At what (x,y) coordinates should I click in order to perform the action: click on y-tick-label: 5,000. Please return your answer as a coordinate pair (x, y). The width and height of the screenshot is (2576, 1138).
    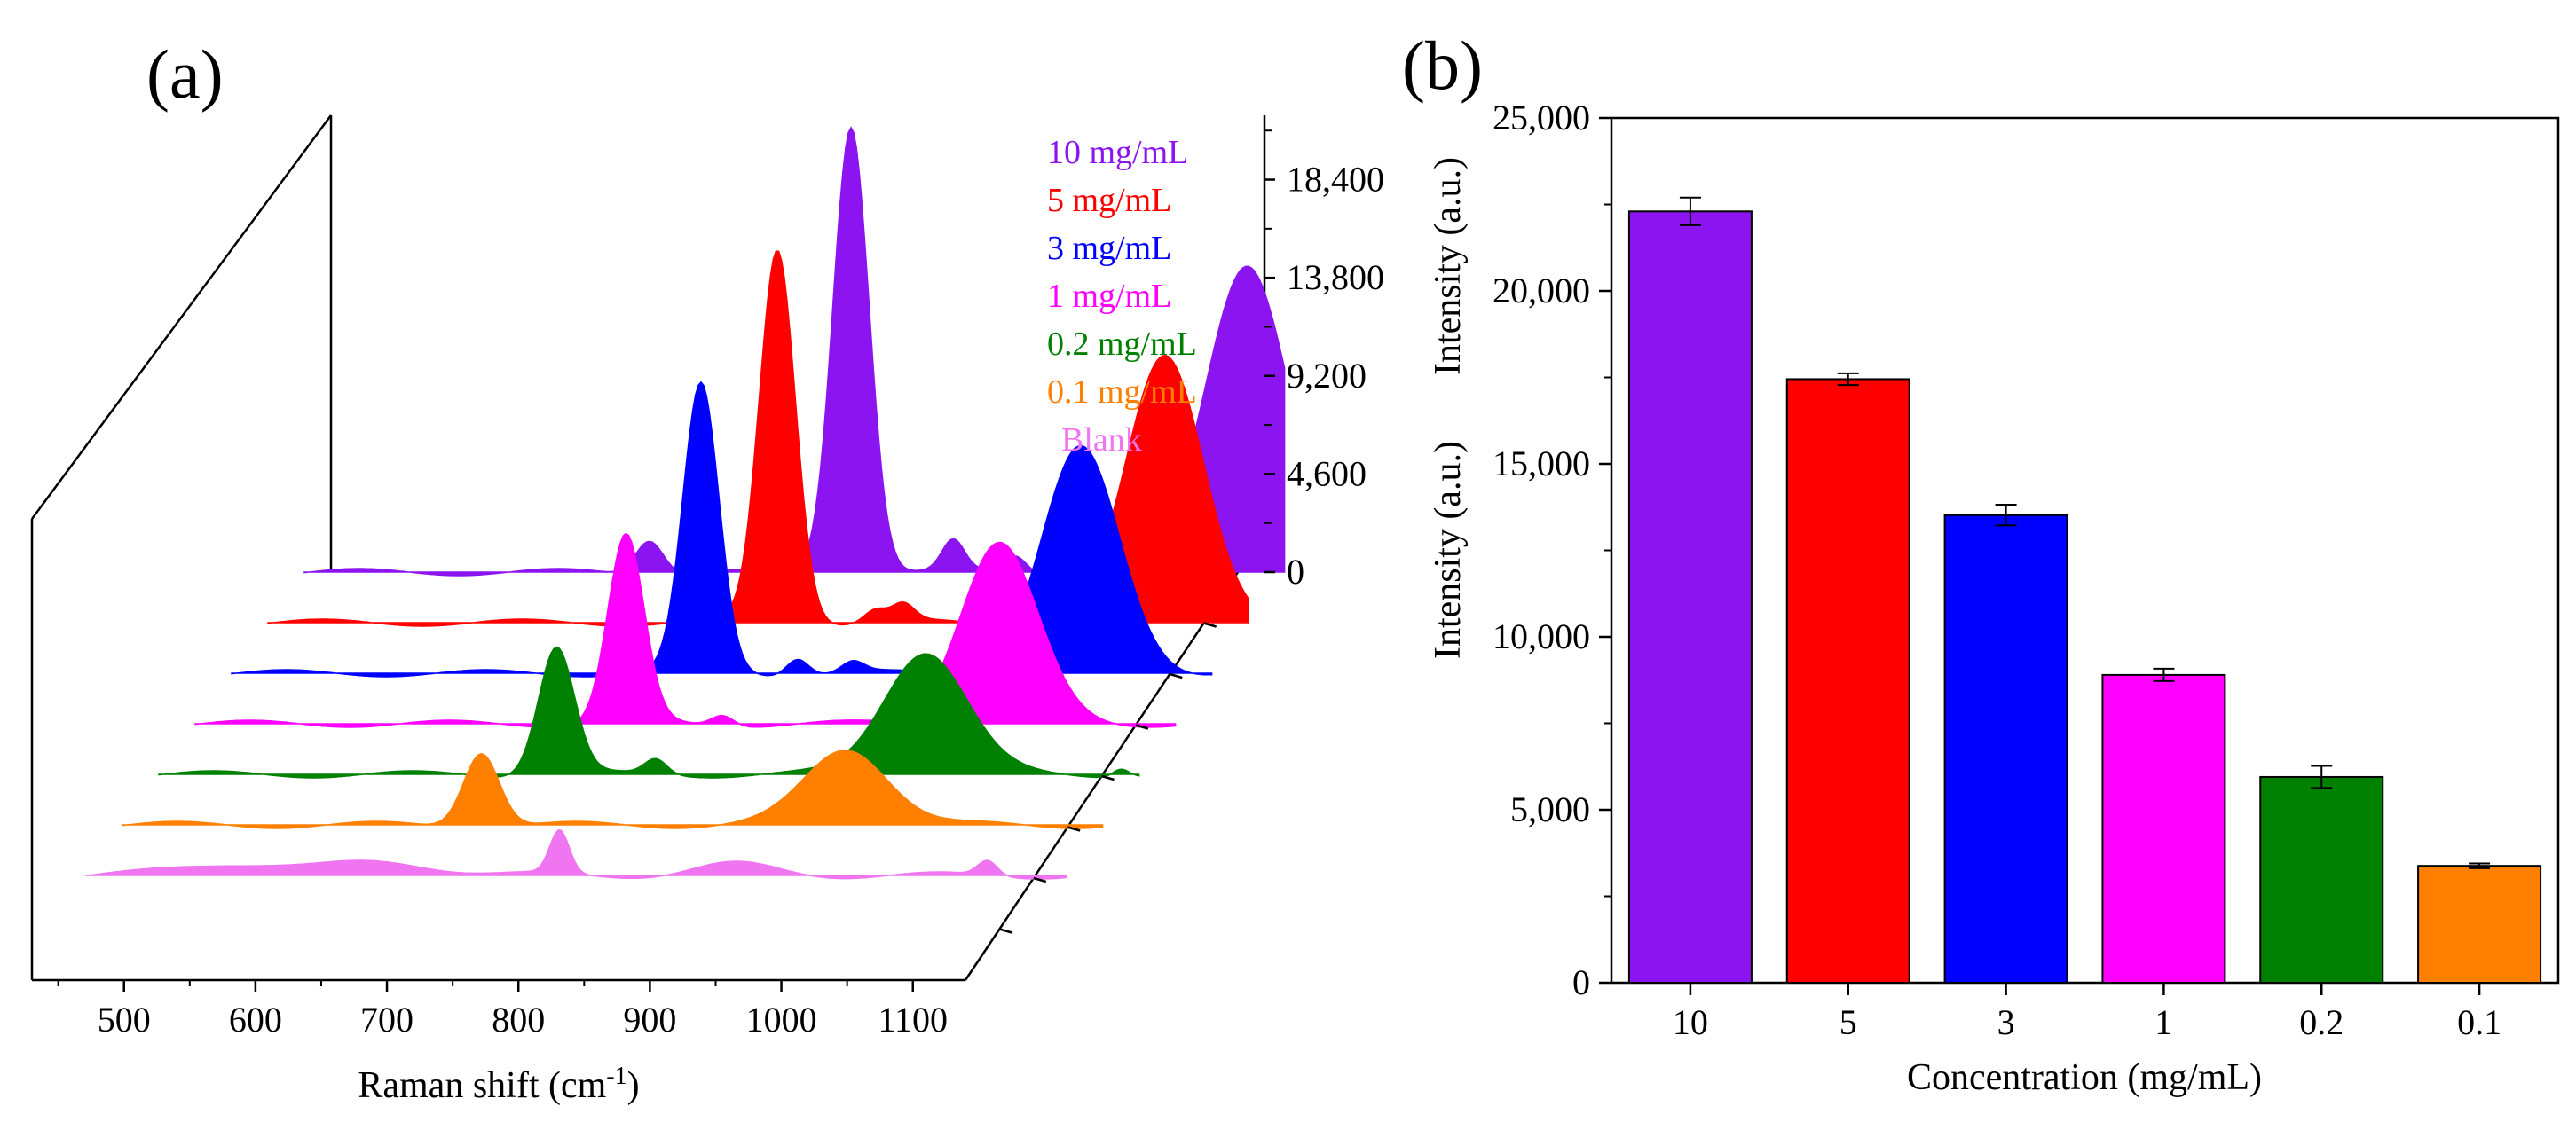
    Looking at the image, I should click on (1550, 809).